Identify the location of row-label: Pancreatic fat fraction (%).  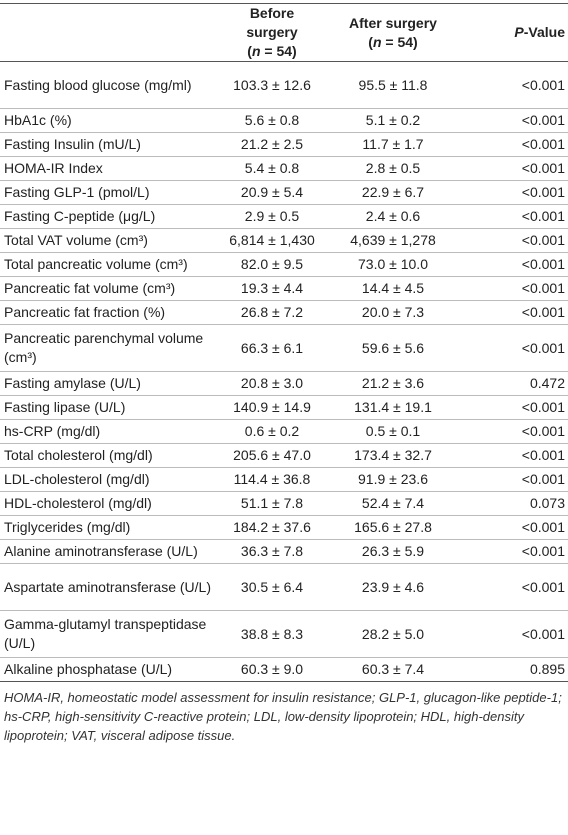
(85, 312).